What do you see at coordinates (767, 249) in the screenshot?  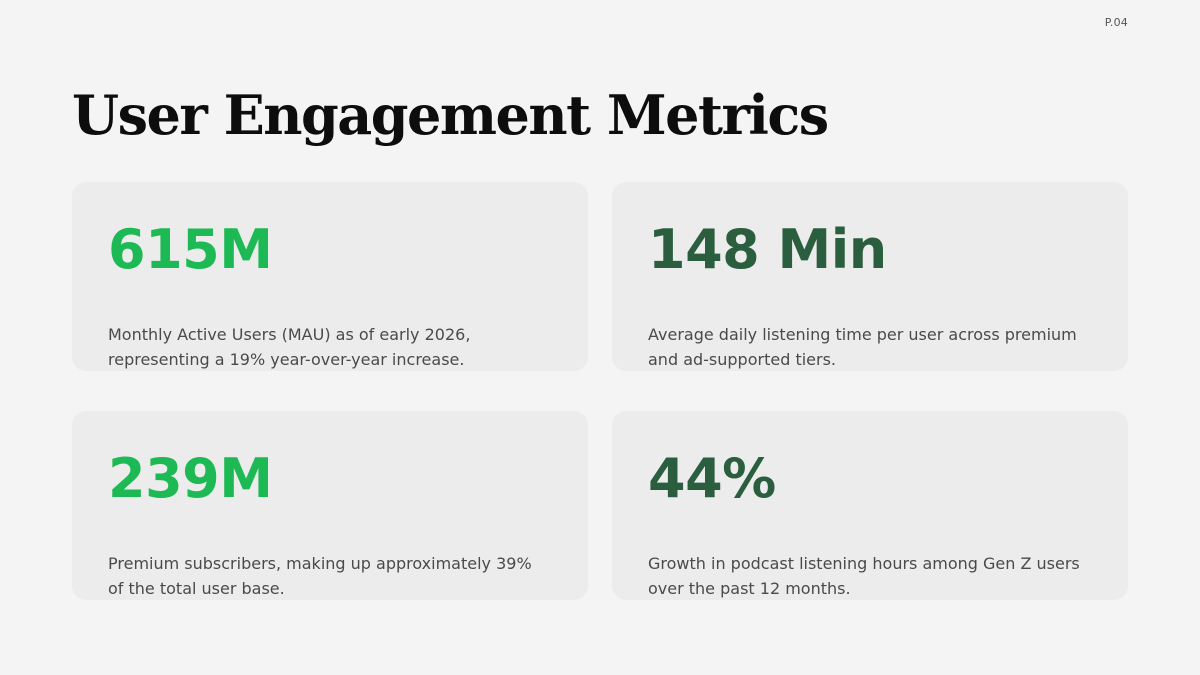 I see `metric-value: 148 Min` at bounding box center [767, 249].